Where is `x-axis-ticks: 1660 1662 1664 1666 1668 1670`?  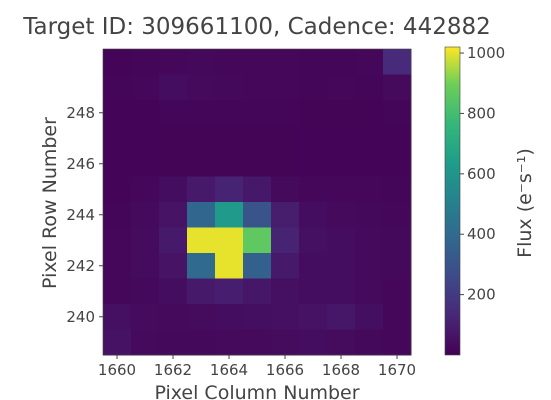 x-axis-ticks: 1660 1662 1664 1666 1668 1670 is located at coordinates (257, 367).